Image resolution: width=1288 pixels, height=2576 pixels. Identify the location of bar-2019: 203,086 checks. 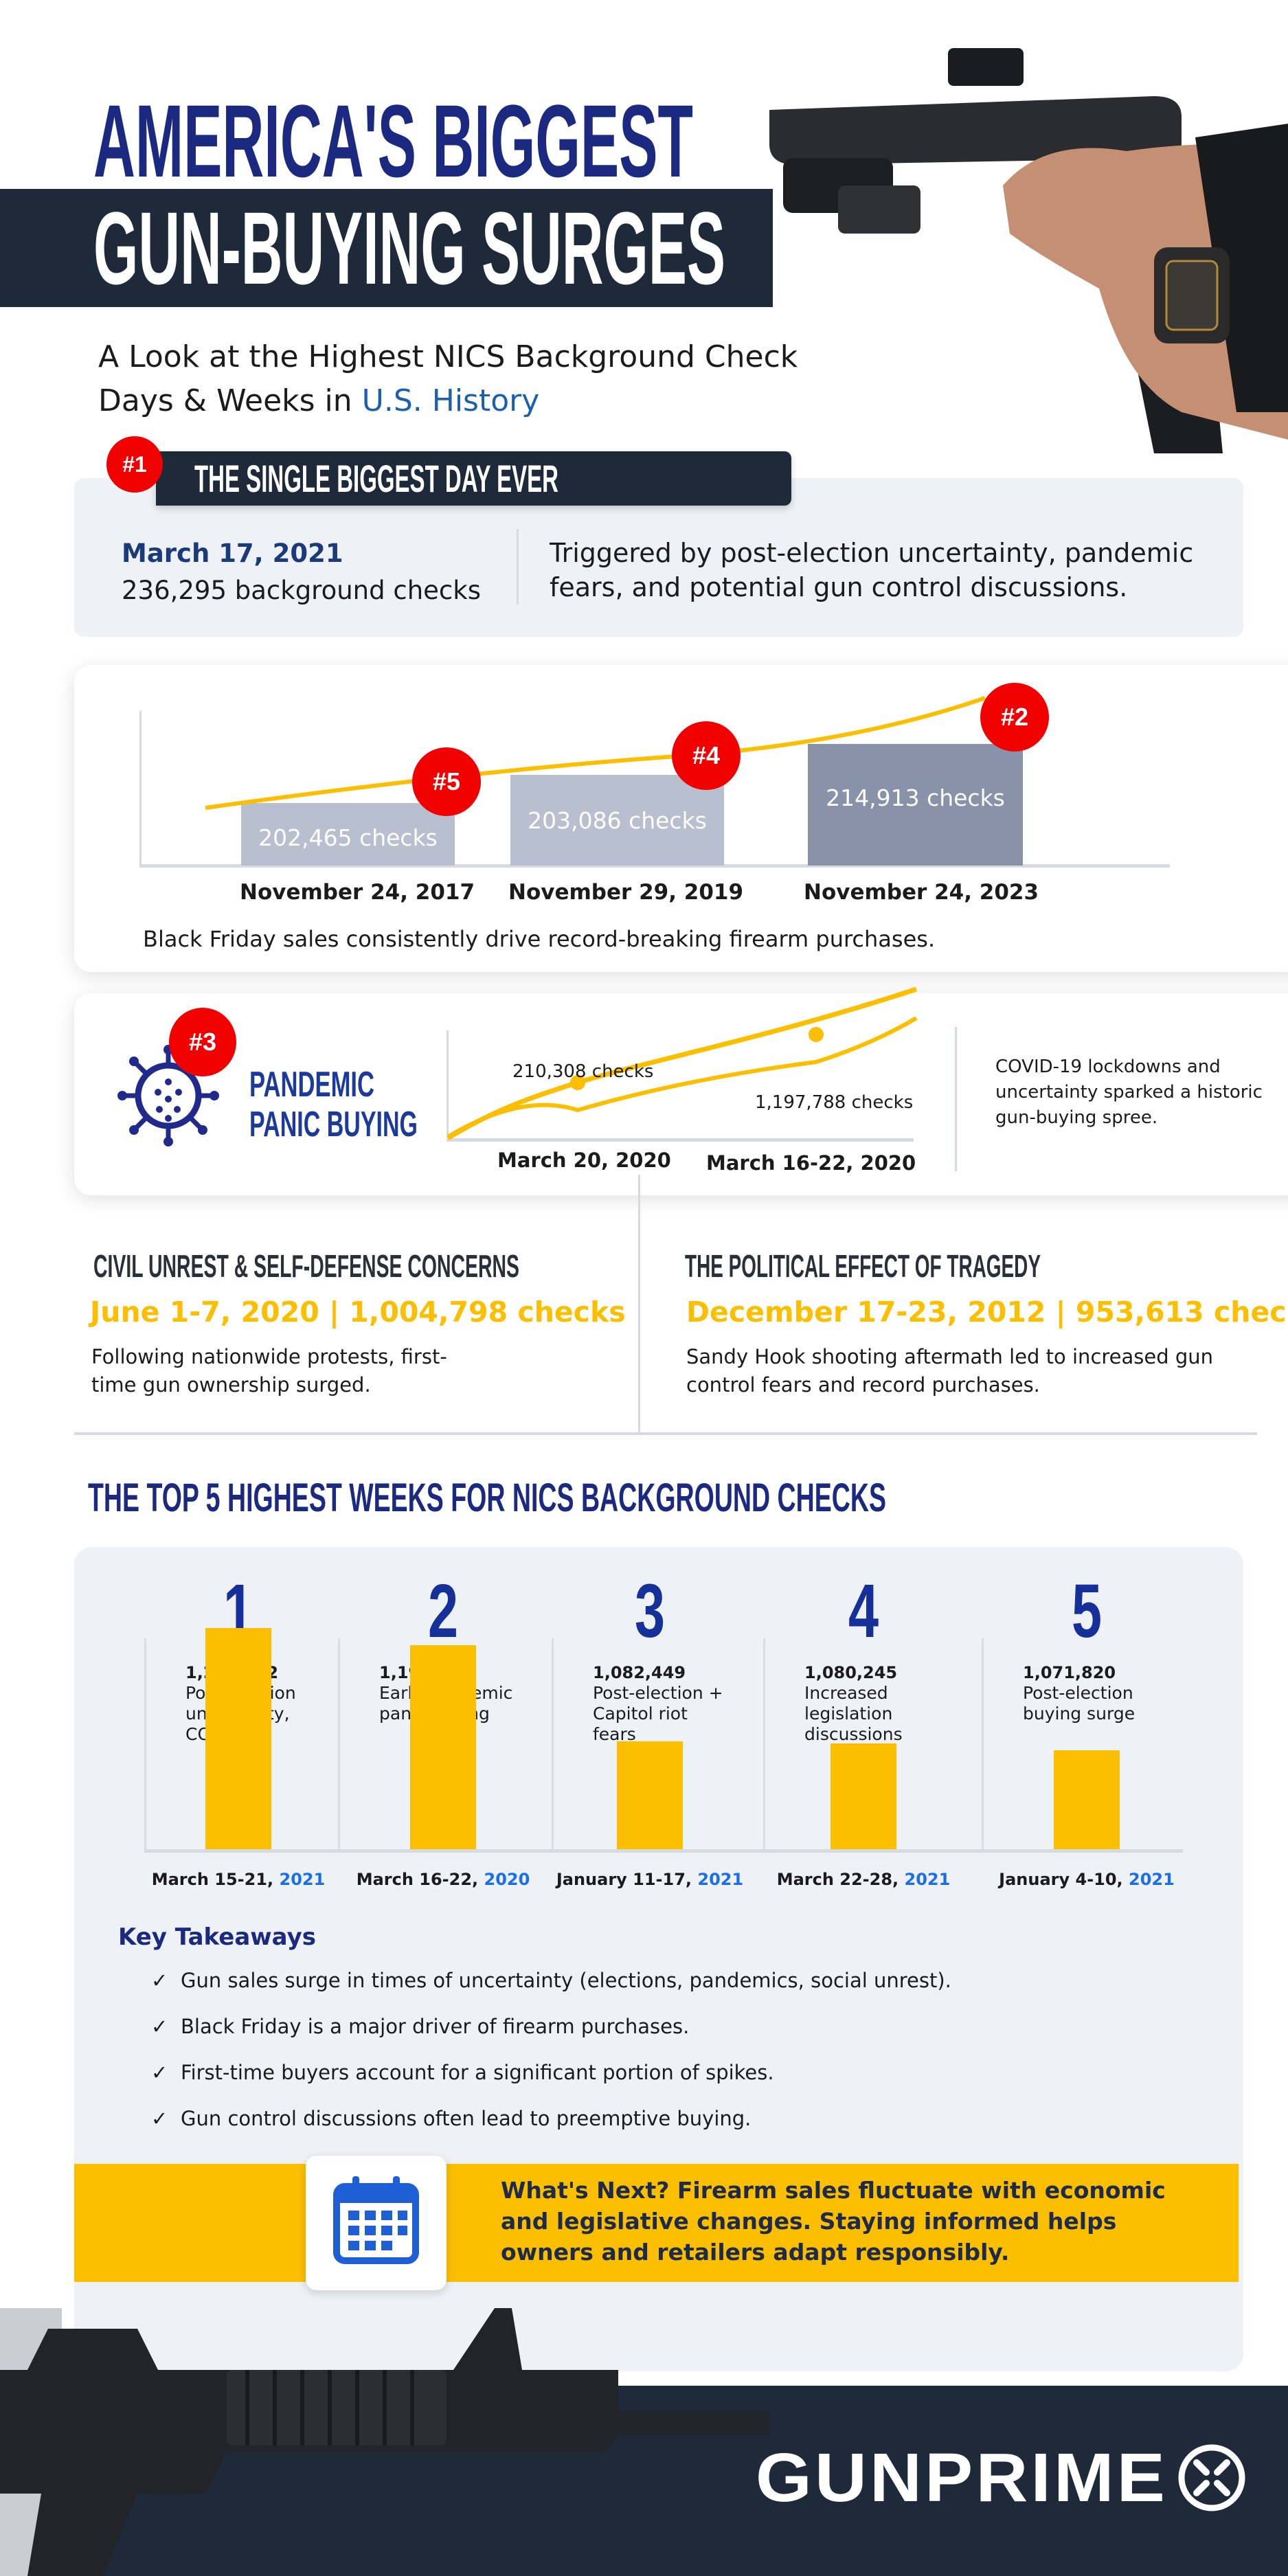
(617, 820).